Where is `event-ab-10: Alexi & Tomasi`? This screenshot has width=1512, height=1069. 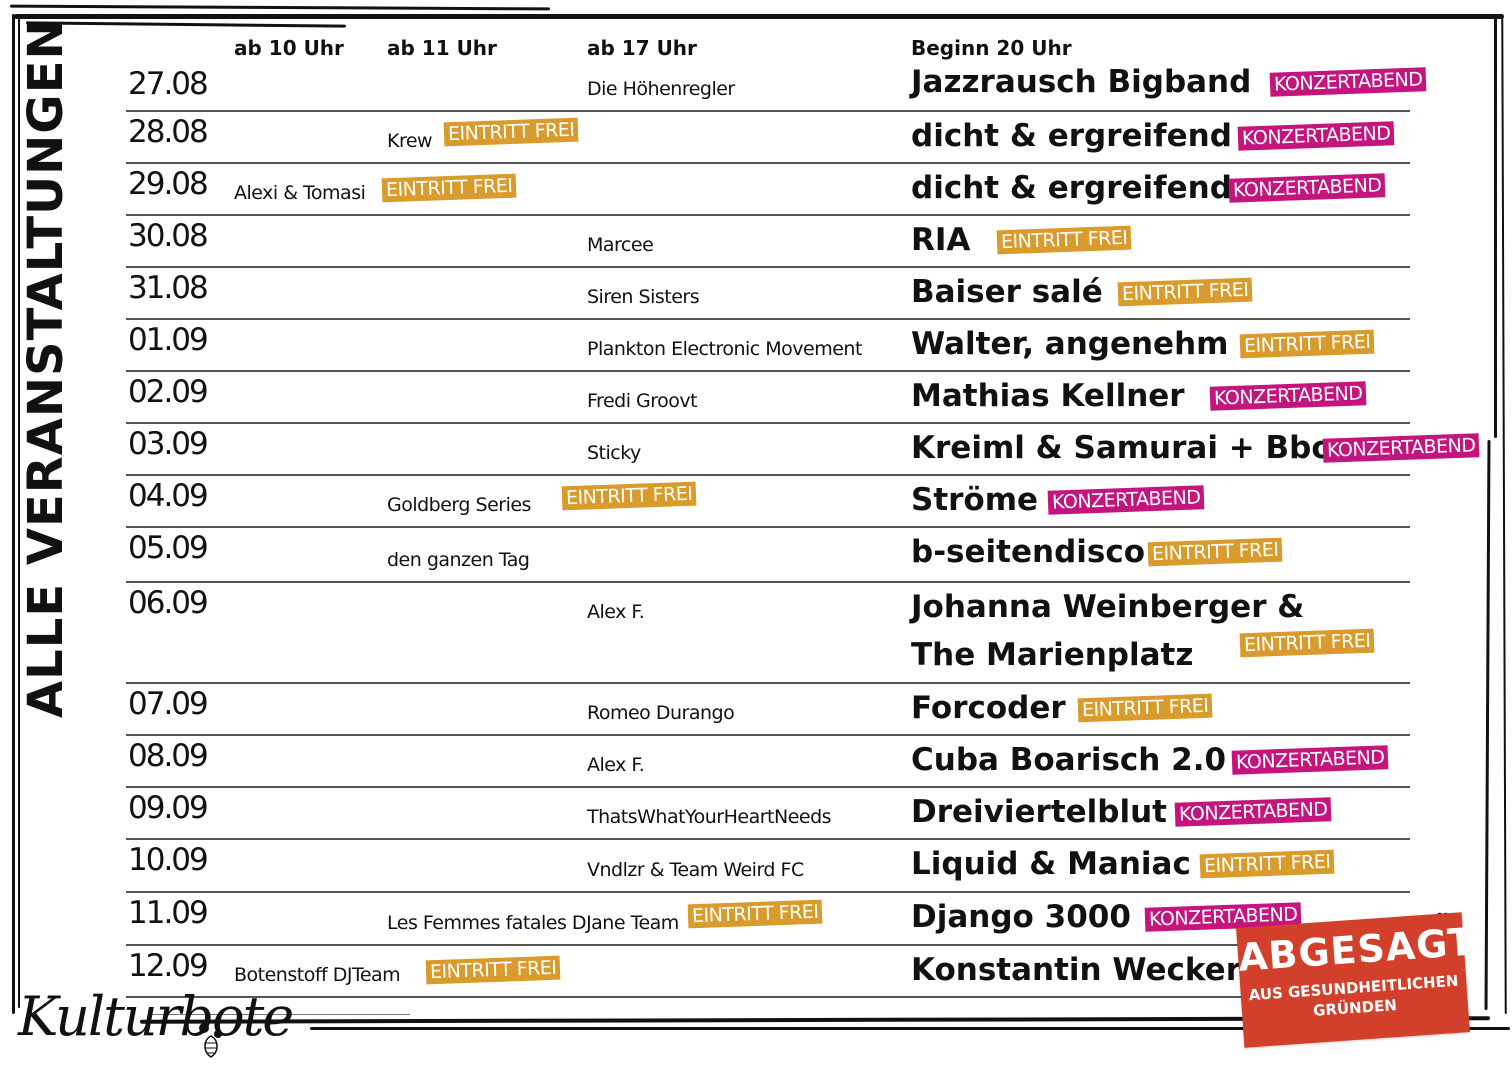 event-ab-10: Alexi & Tomasi is located at coordinates (300, 193).